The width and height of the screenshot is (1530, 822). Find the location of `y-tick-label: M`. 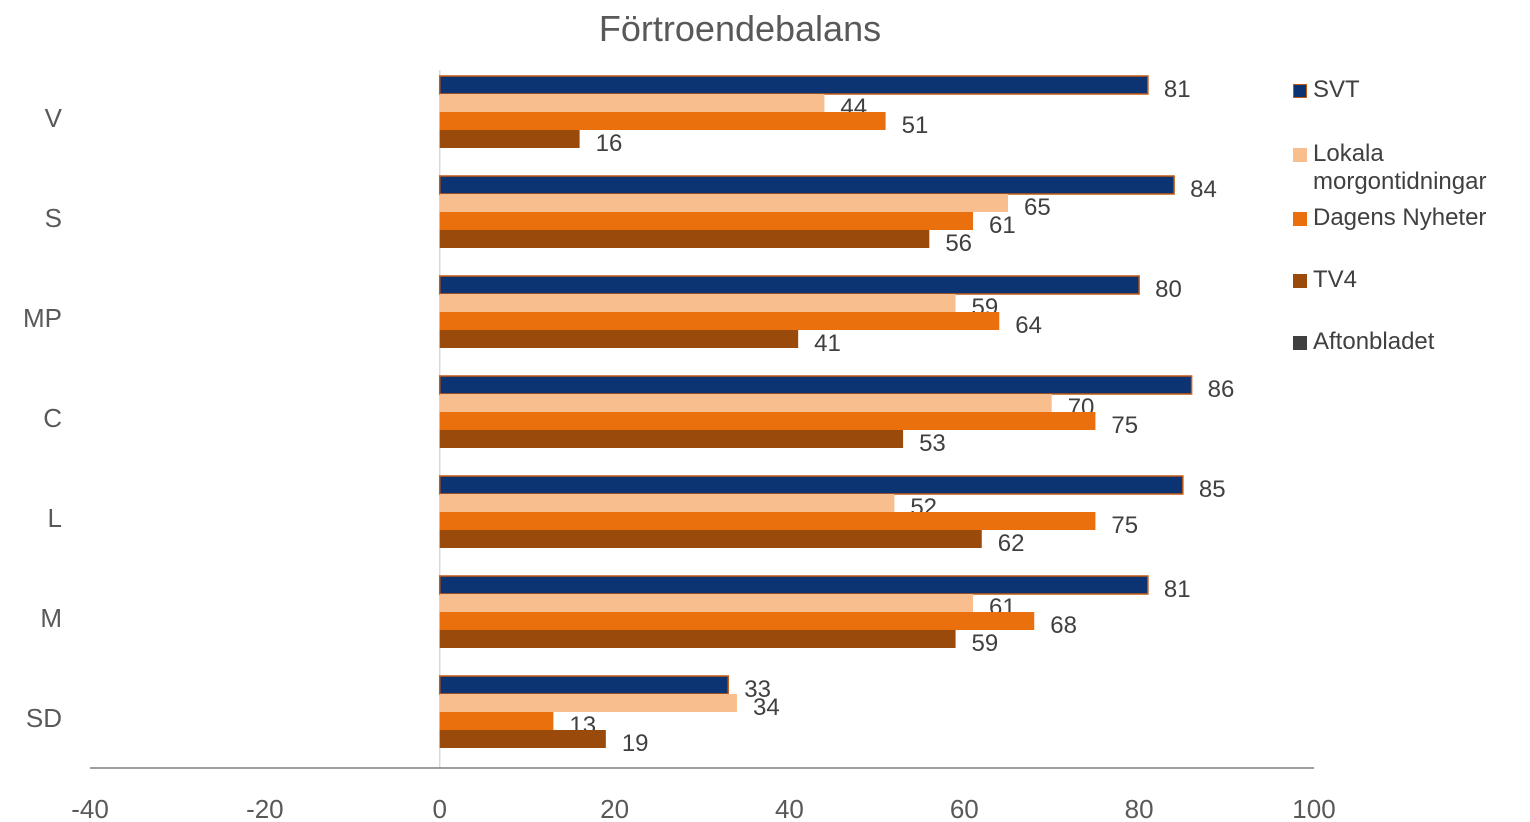

y-tick-label: M is located at coordinates (51, 618).